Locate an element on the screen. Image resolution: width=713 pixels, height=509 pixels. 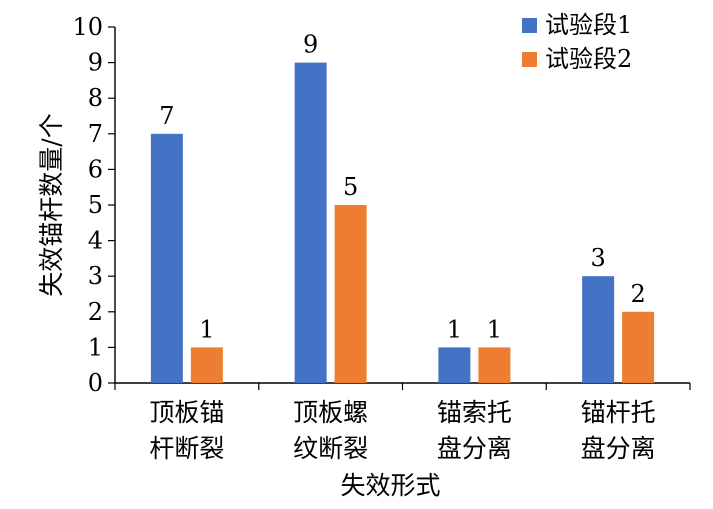
y-tick-label: 8 is located at coordinates (95, 98).